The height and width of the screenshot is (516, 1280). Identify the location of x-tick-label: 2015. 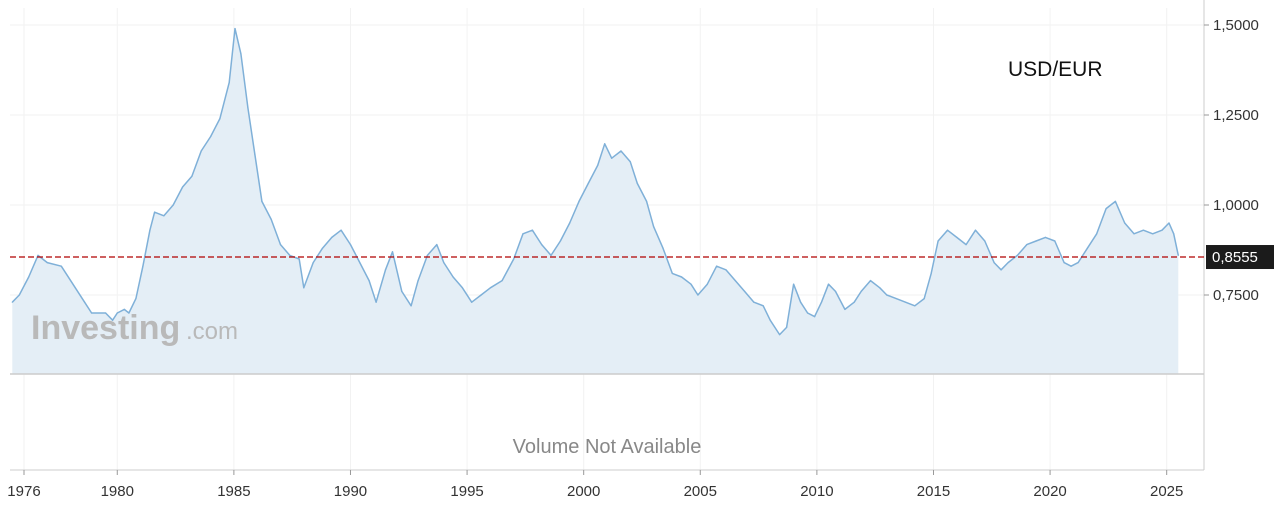
(933, 491).